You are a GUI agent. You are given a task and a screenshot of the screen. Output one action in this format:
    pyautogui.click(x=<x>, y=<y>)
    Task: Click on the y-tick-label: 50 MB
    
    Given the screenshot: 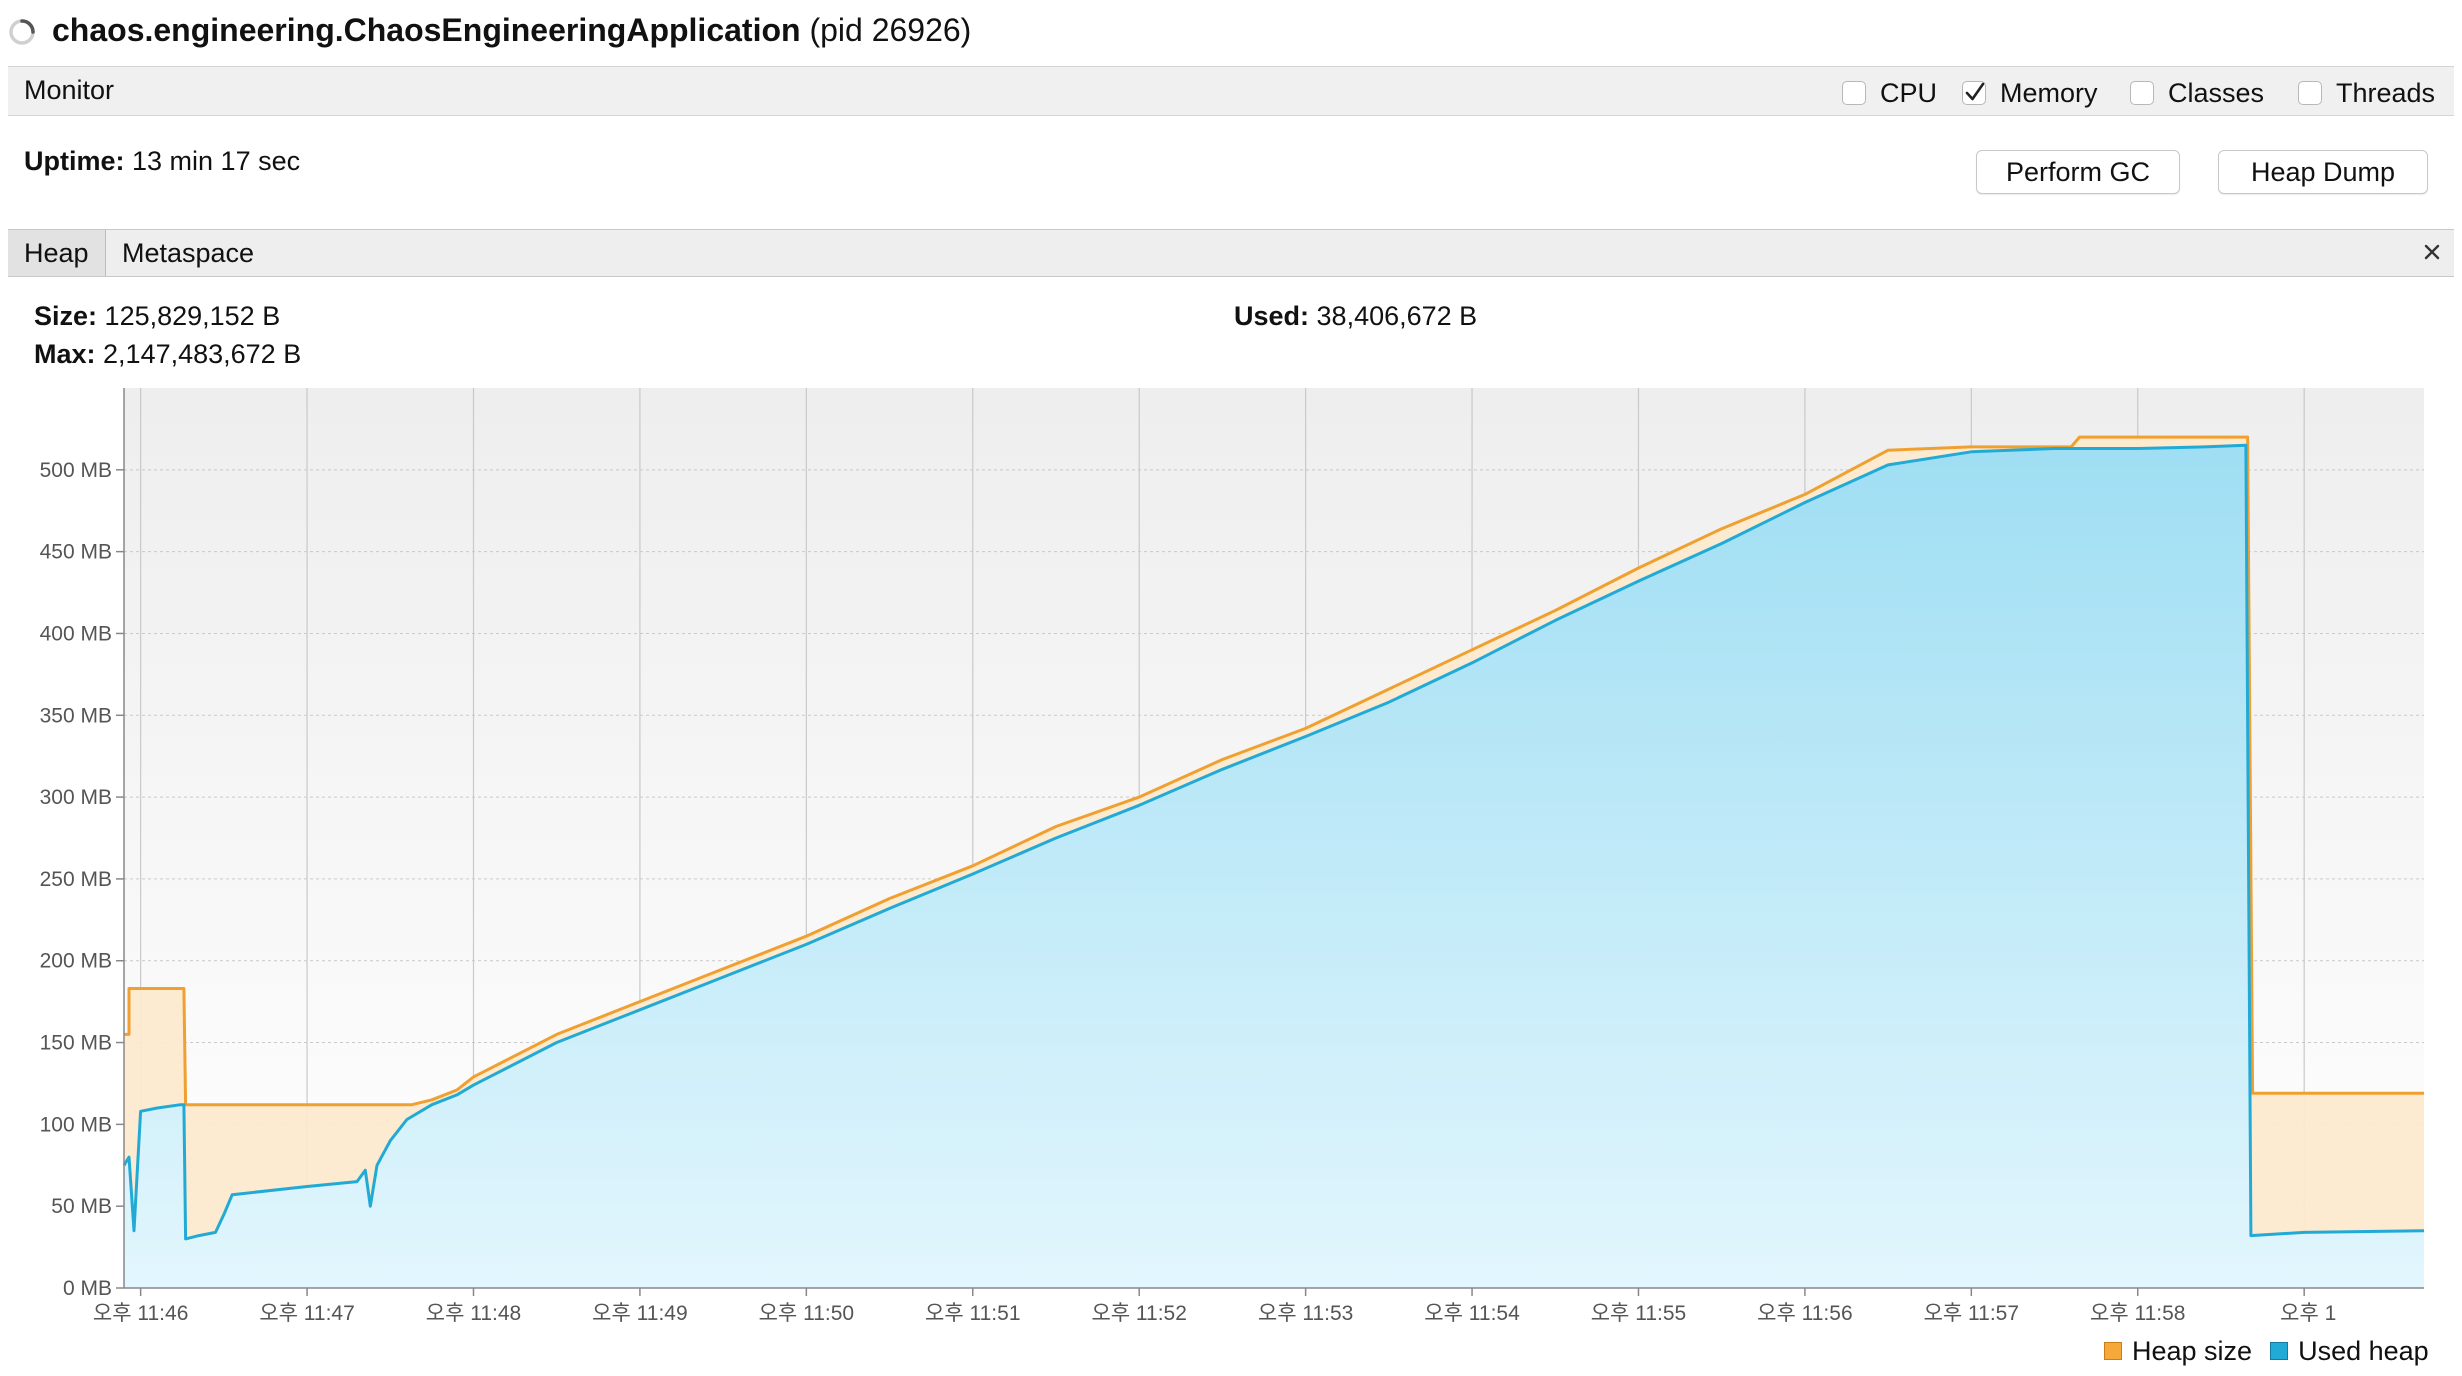 What is the action you would take?
    pyautogui.click(x=81, y=1206)
    